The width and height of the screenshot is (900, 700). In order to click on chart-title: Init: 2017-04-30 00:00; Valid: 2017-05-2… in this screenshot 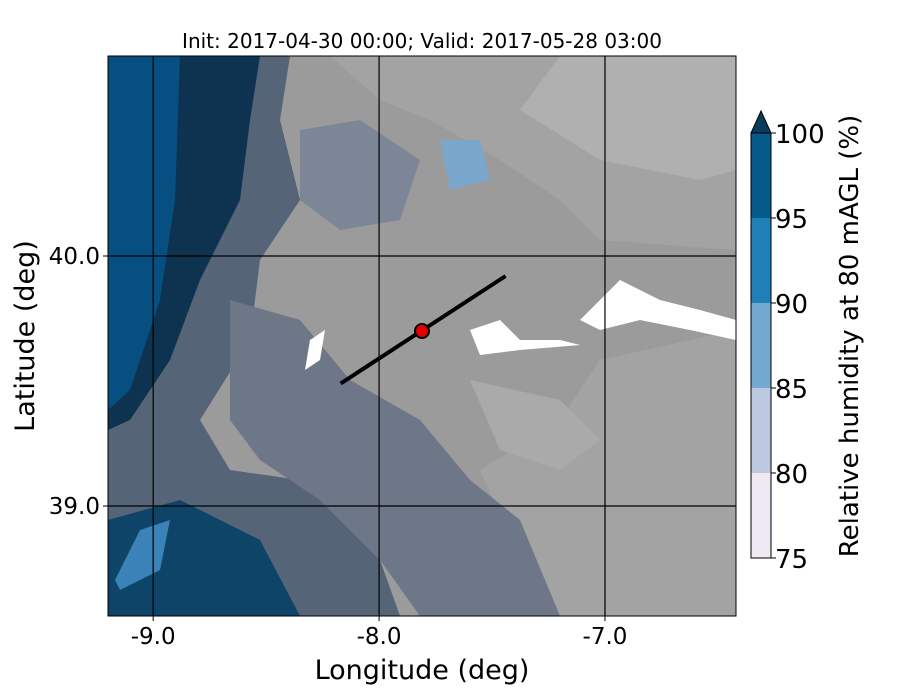, I will do `click(422, 41)`.